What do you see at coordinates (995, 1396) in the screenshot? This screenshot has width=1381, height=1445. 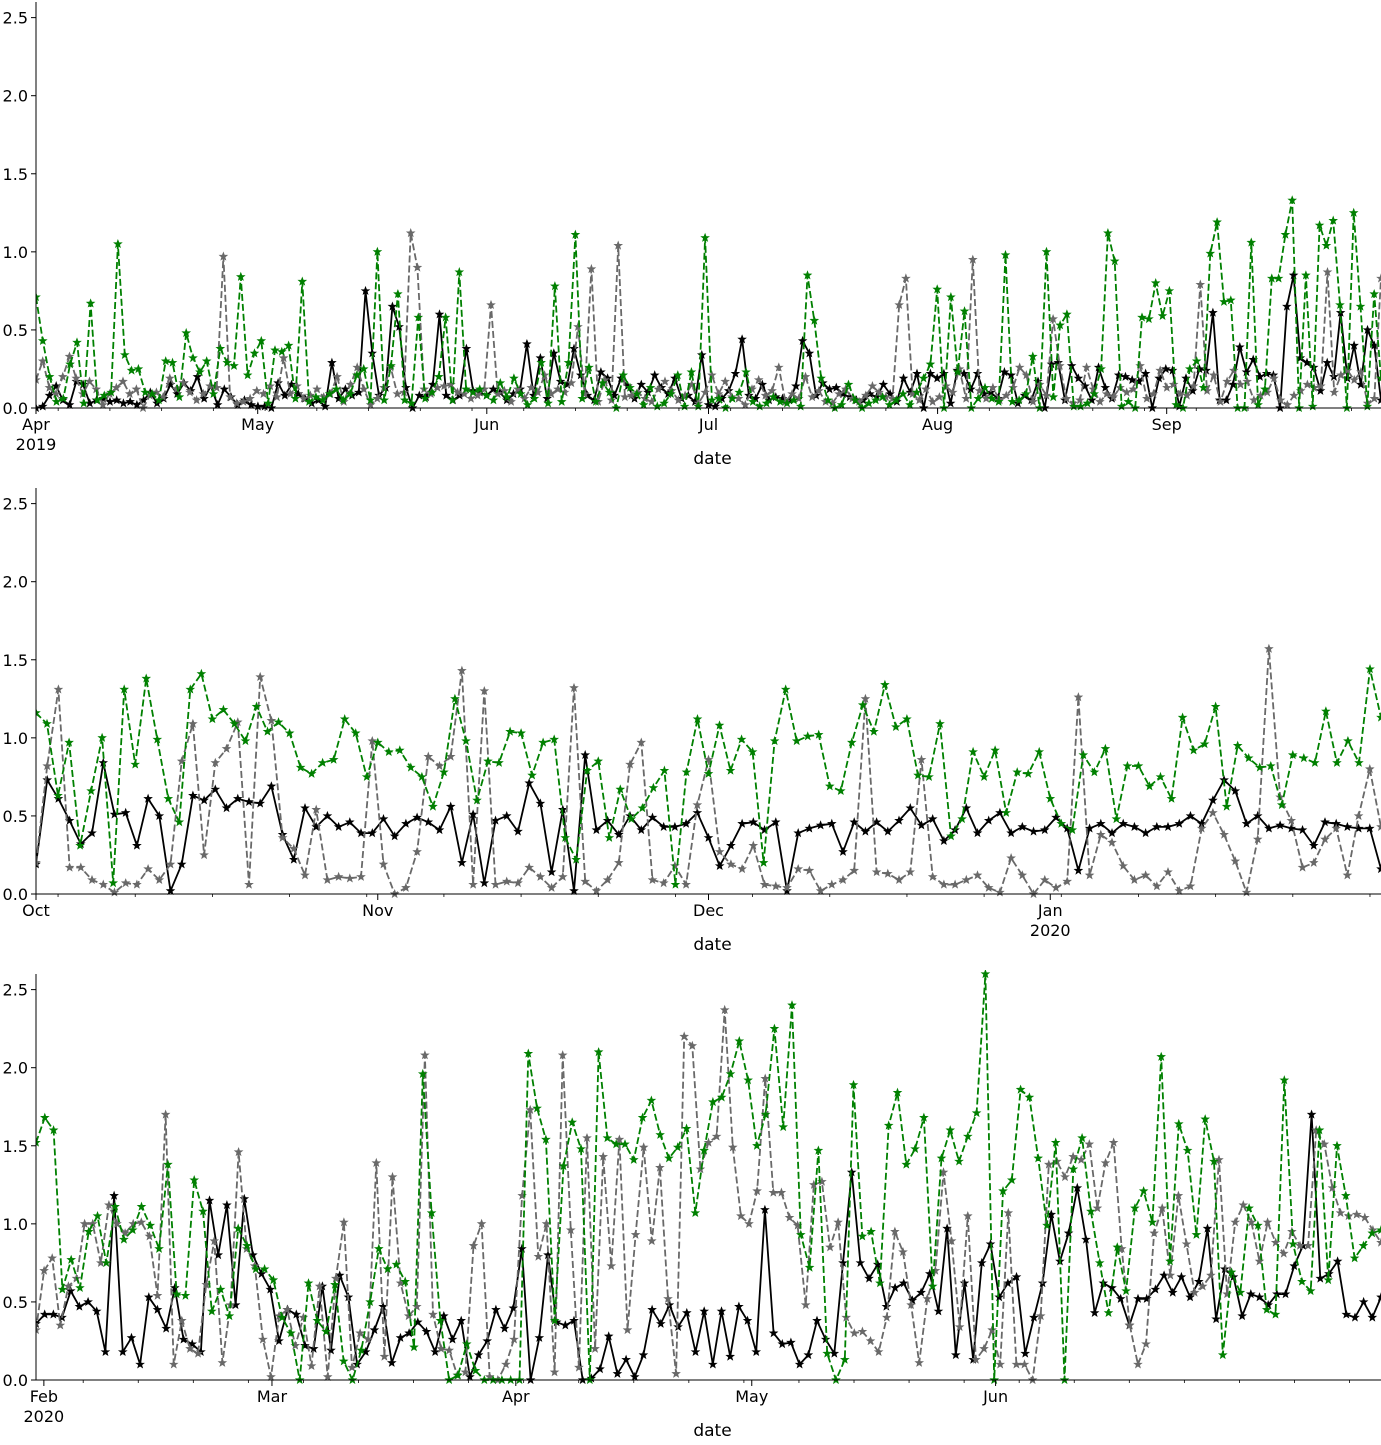 I see `x-tick-label: Jun` at bounding box center [995, 1396].